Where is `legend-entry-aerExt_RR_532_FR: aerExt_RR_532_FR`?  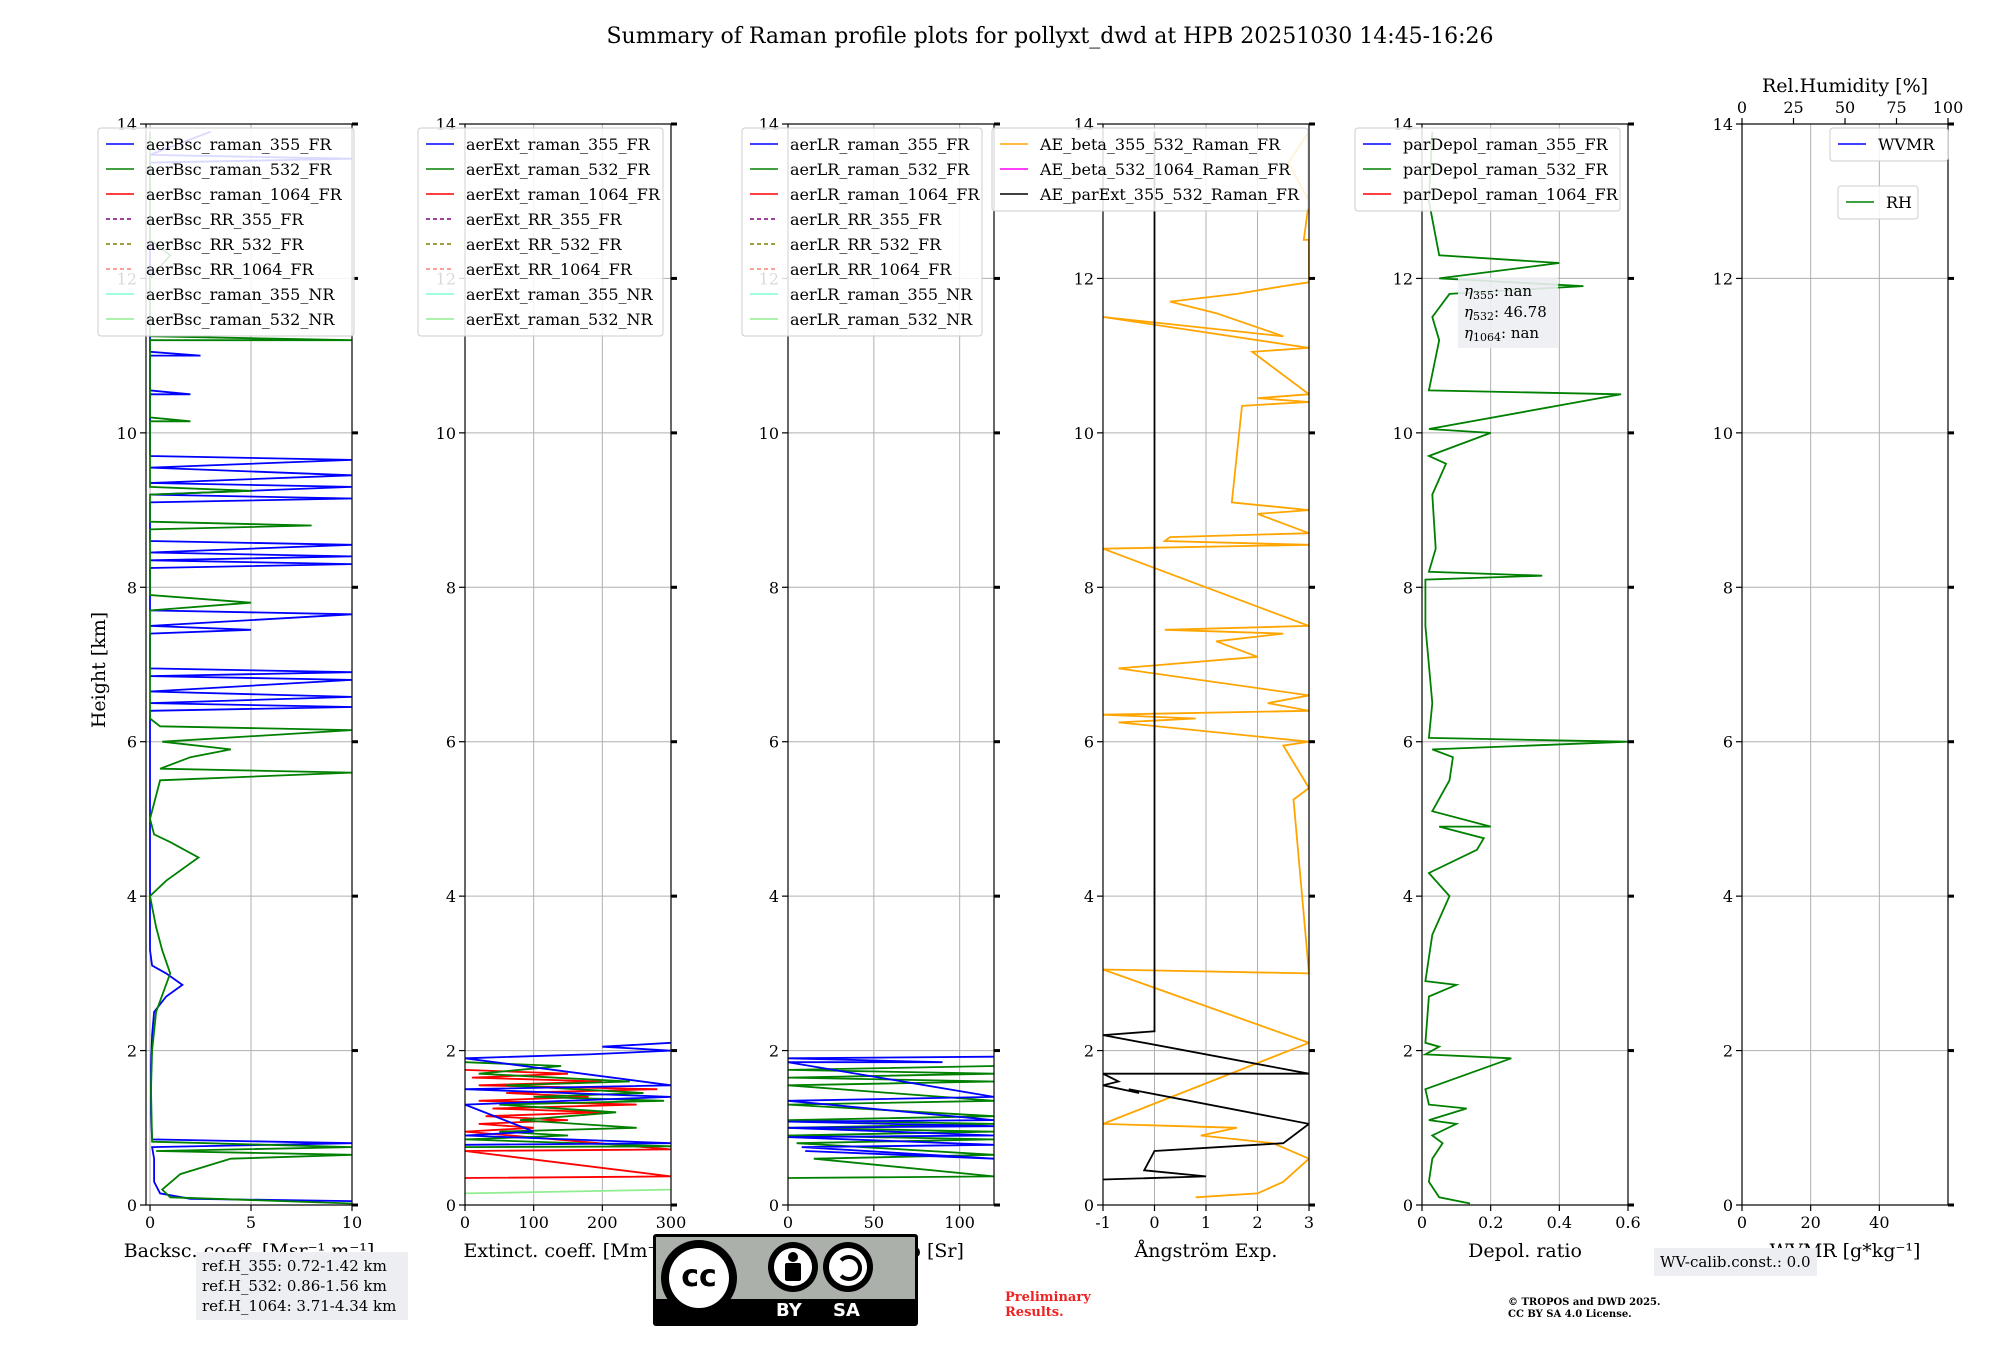
legend-entry-aerExt_RR_532_FR: aerExt_RR_532_FR is located at coordinates (544, 244).